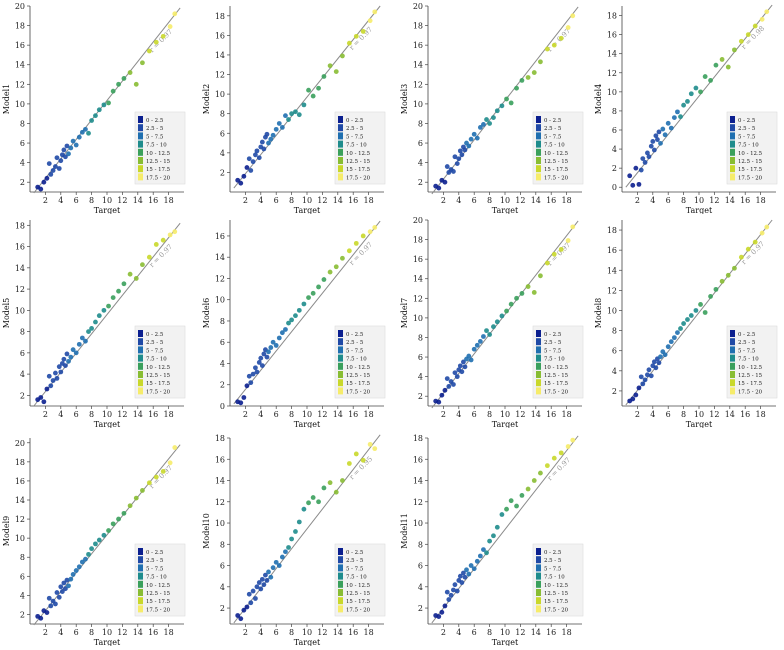 This screenshot has height=650, width=784. What do you see at coordinates (418, 523) in the screenshot?
I see `y-tick-label: 10` at bounding box center [418, 523].